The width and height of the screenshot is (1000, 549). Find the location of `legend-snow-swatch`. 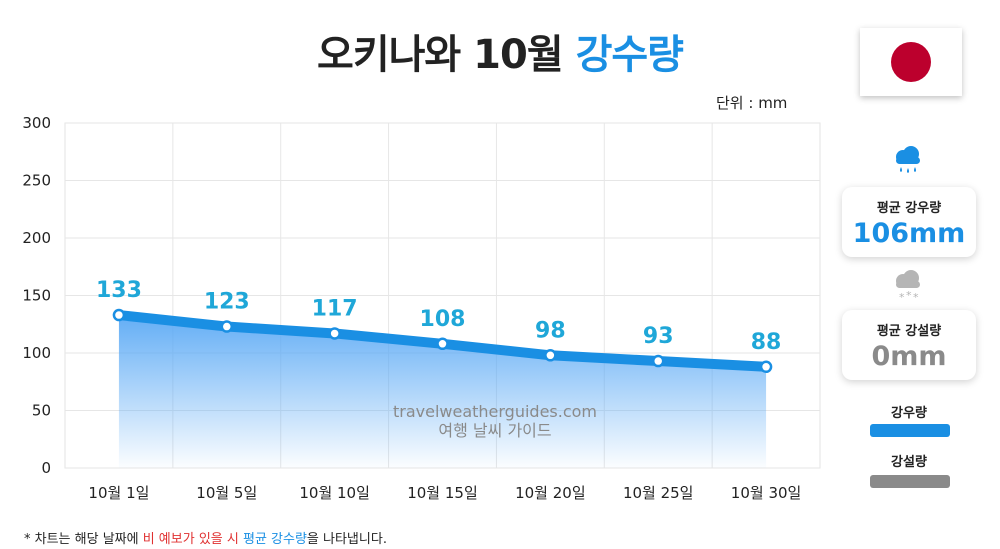

legend-snow-swatch is located at coordinates (910, 481).